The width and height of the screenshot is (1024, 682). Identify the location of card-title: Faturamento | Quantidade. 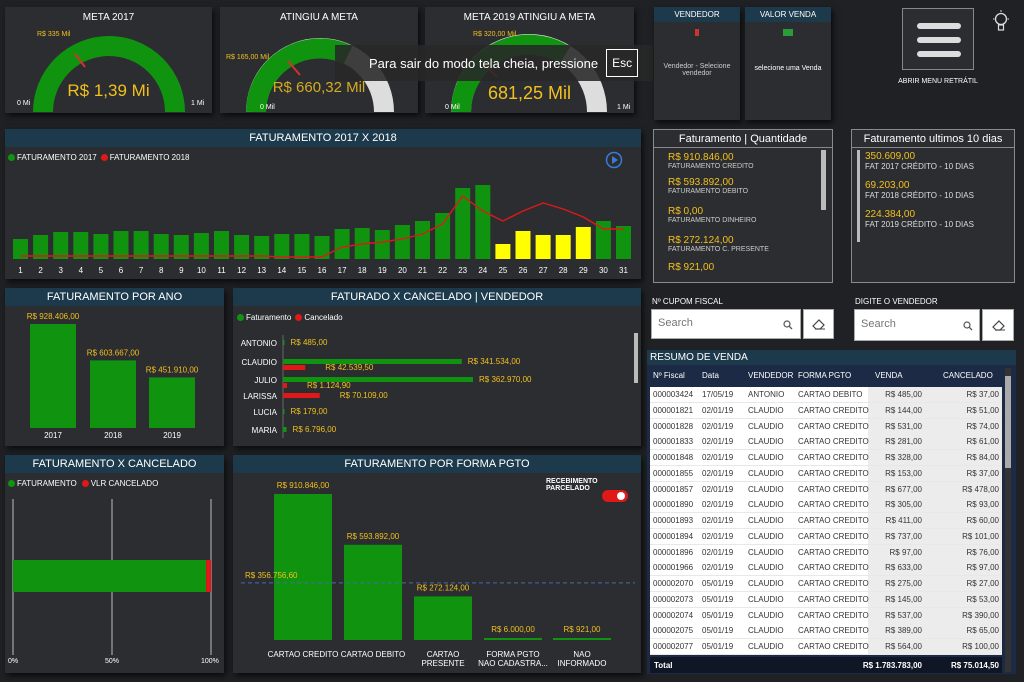
(743, 139).